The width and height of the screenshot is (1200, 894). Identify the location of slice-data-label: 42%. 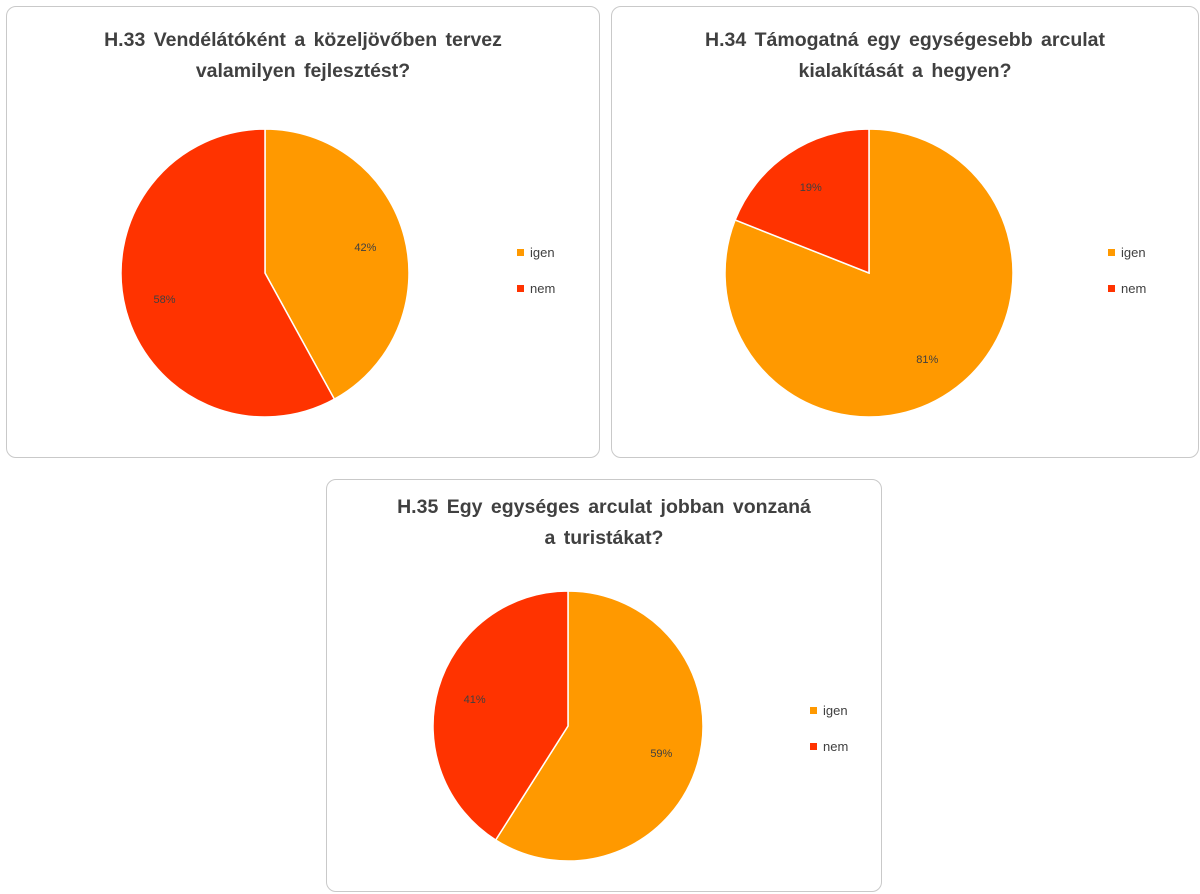
(365, 248).